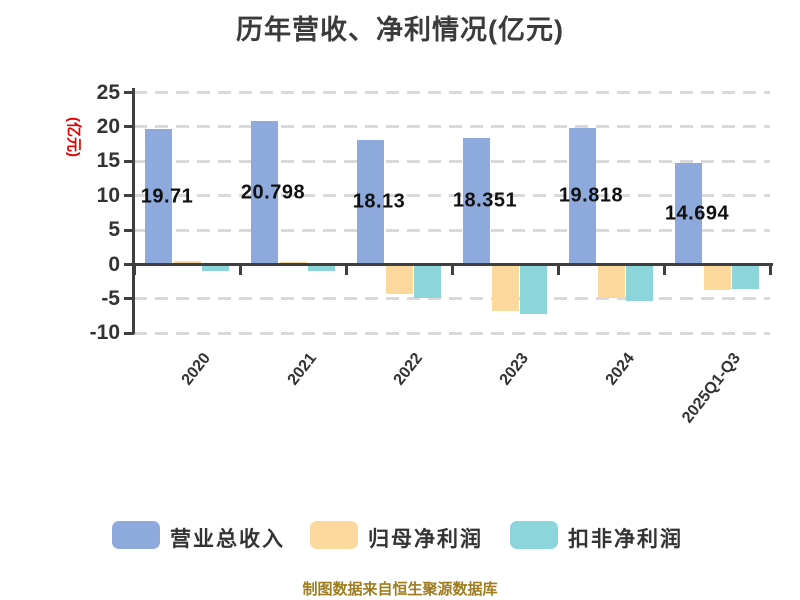 This screenshot has height=600, width=800. I want to click on y-axis-line, so click(133, 211).